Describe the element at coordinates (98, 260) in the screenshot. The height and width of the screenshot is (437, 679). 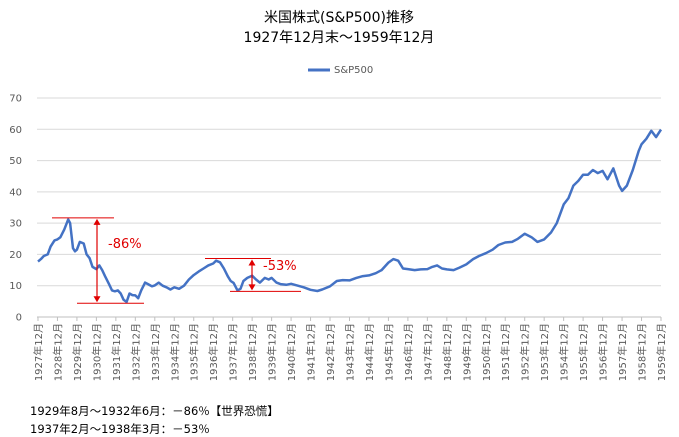
I see `drawdown-annotation: -86%` at that location.